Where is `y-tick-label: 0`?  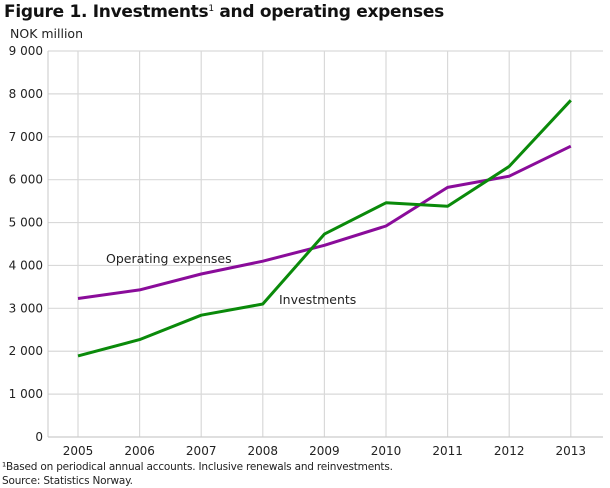
y-tick-label: 0 is located at coordinates (39, 437).